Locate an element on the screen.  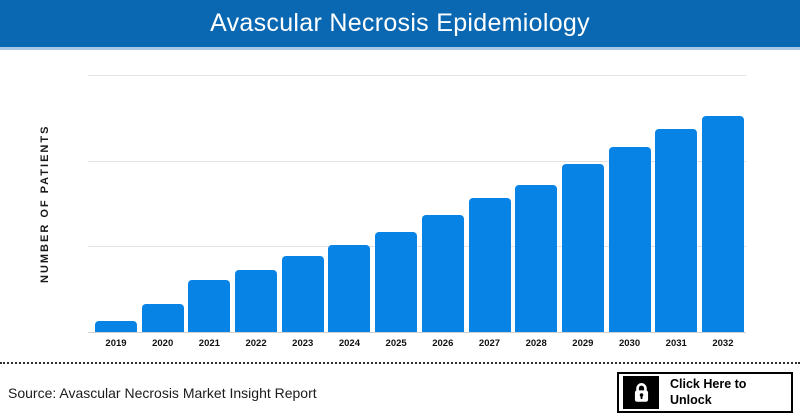
bar-column: 2025 is located at coordinates (396, 212).